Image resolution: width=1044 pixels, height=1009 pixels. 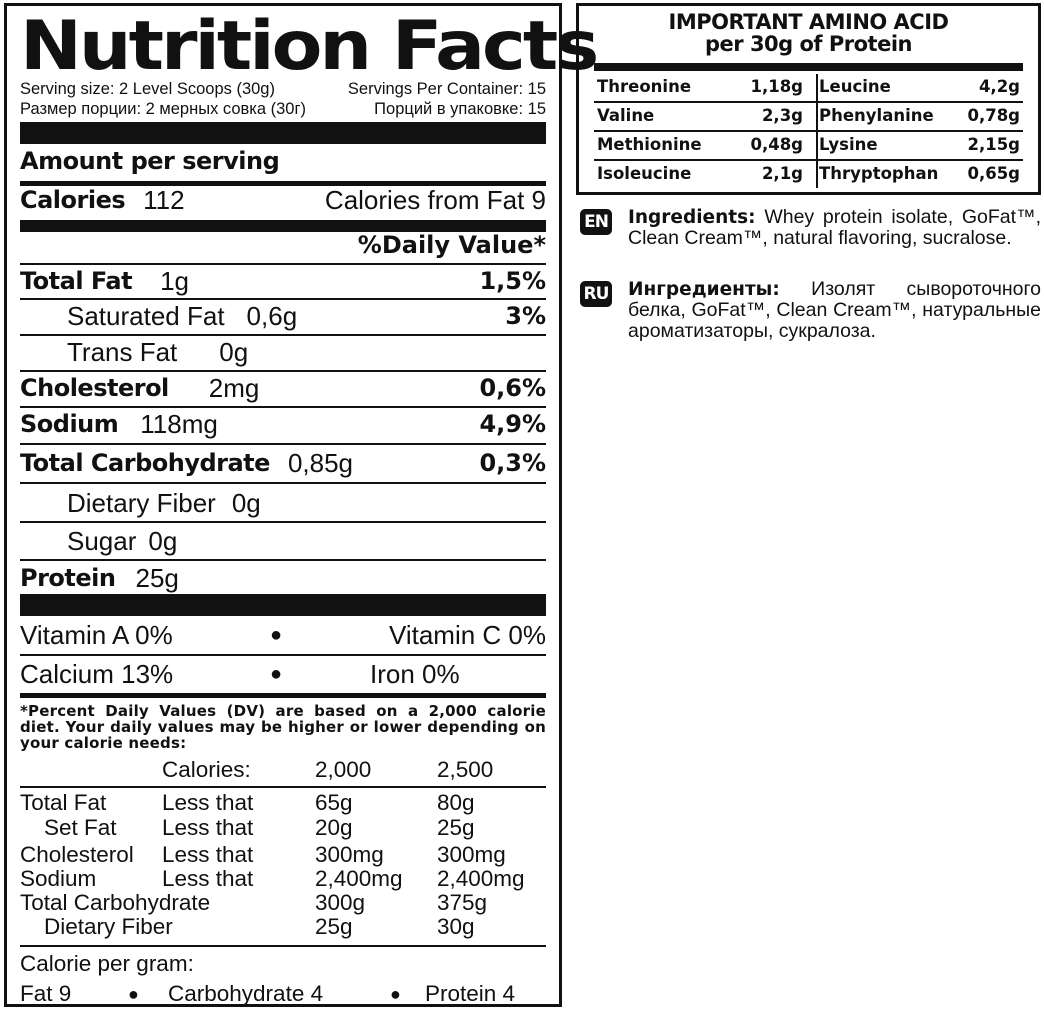 What do you see at coordinates (334, 827) in the screenshot?
I see `dv-row-2000: 20g` at bounding box center [334, 827].